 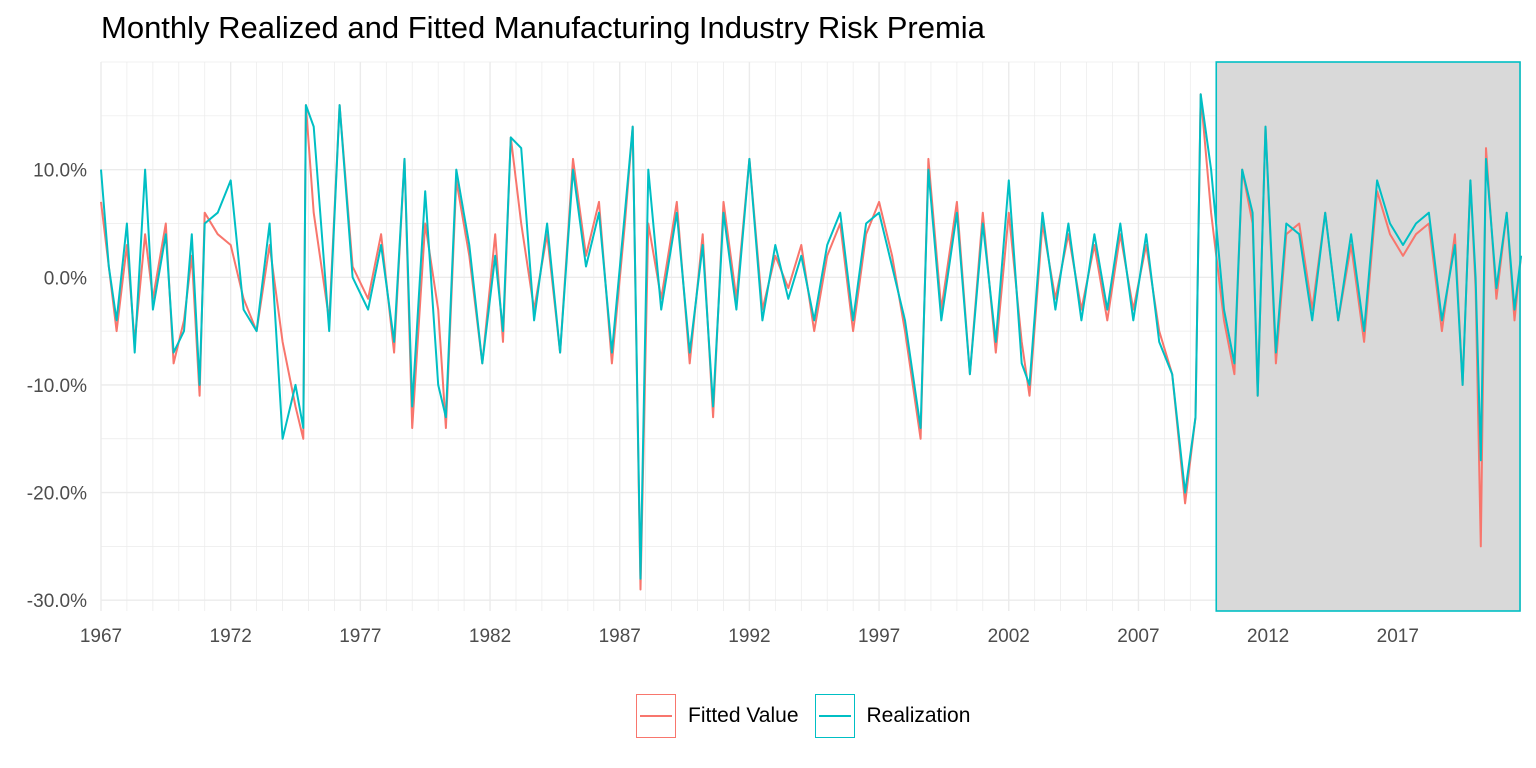 I want to click on legend-key-fitted, so click(x=656, y=716).